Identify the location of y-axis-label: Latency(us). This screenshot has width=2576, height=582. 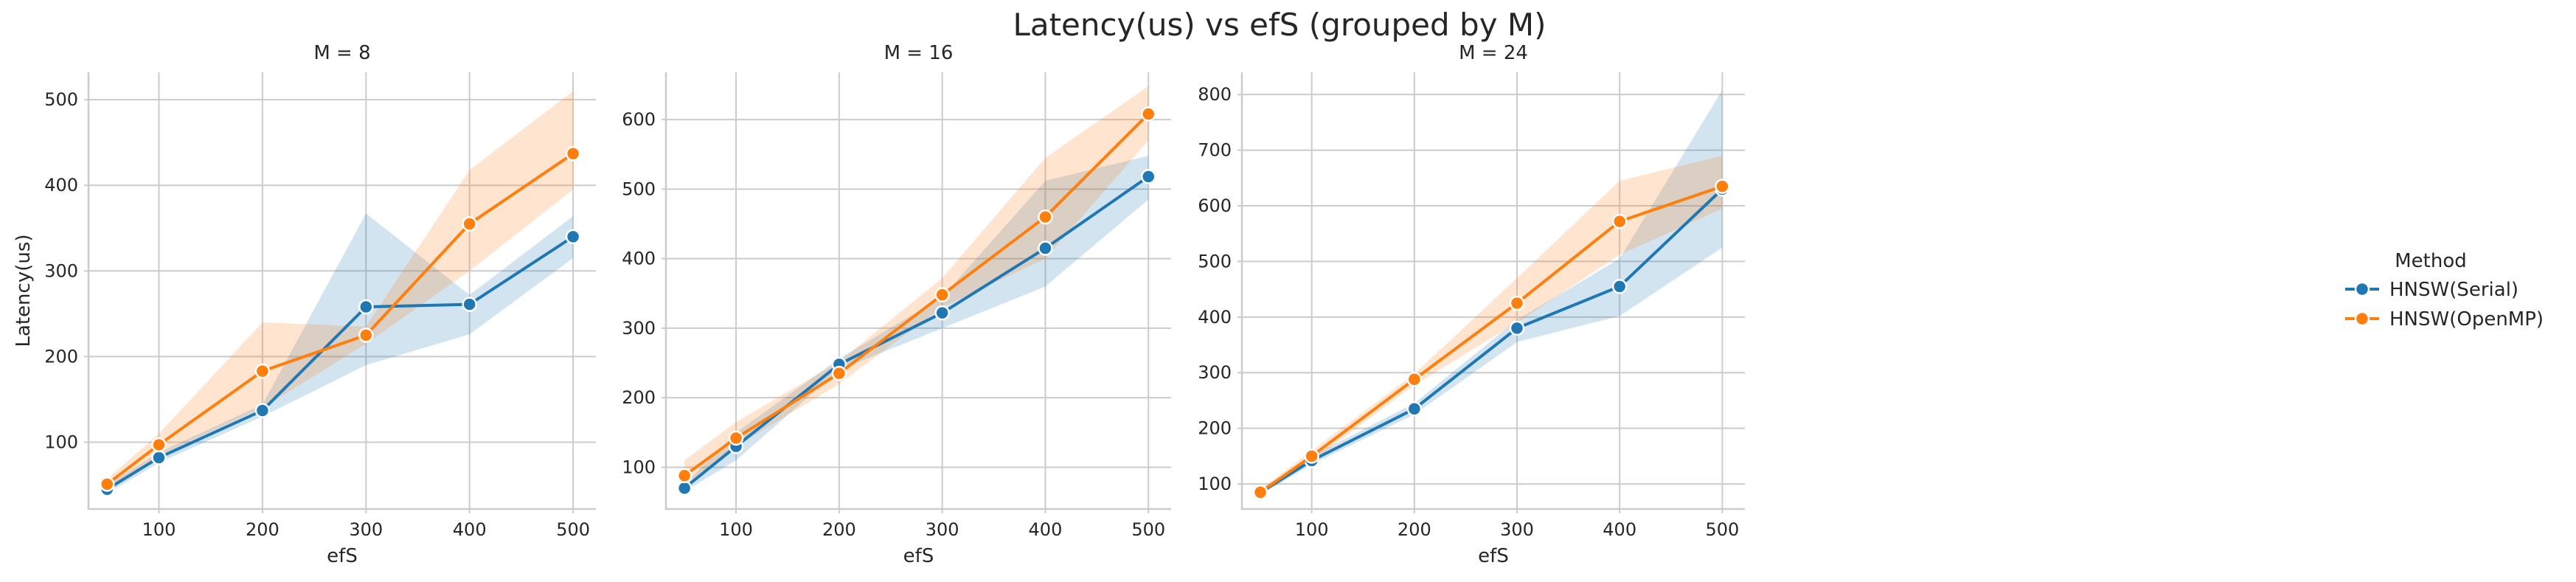
(24, 290).